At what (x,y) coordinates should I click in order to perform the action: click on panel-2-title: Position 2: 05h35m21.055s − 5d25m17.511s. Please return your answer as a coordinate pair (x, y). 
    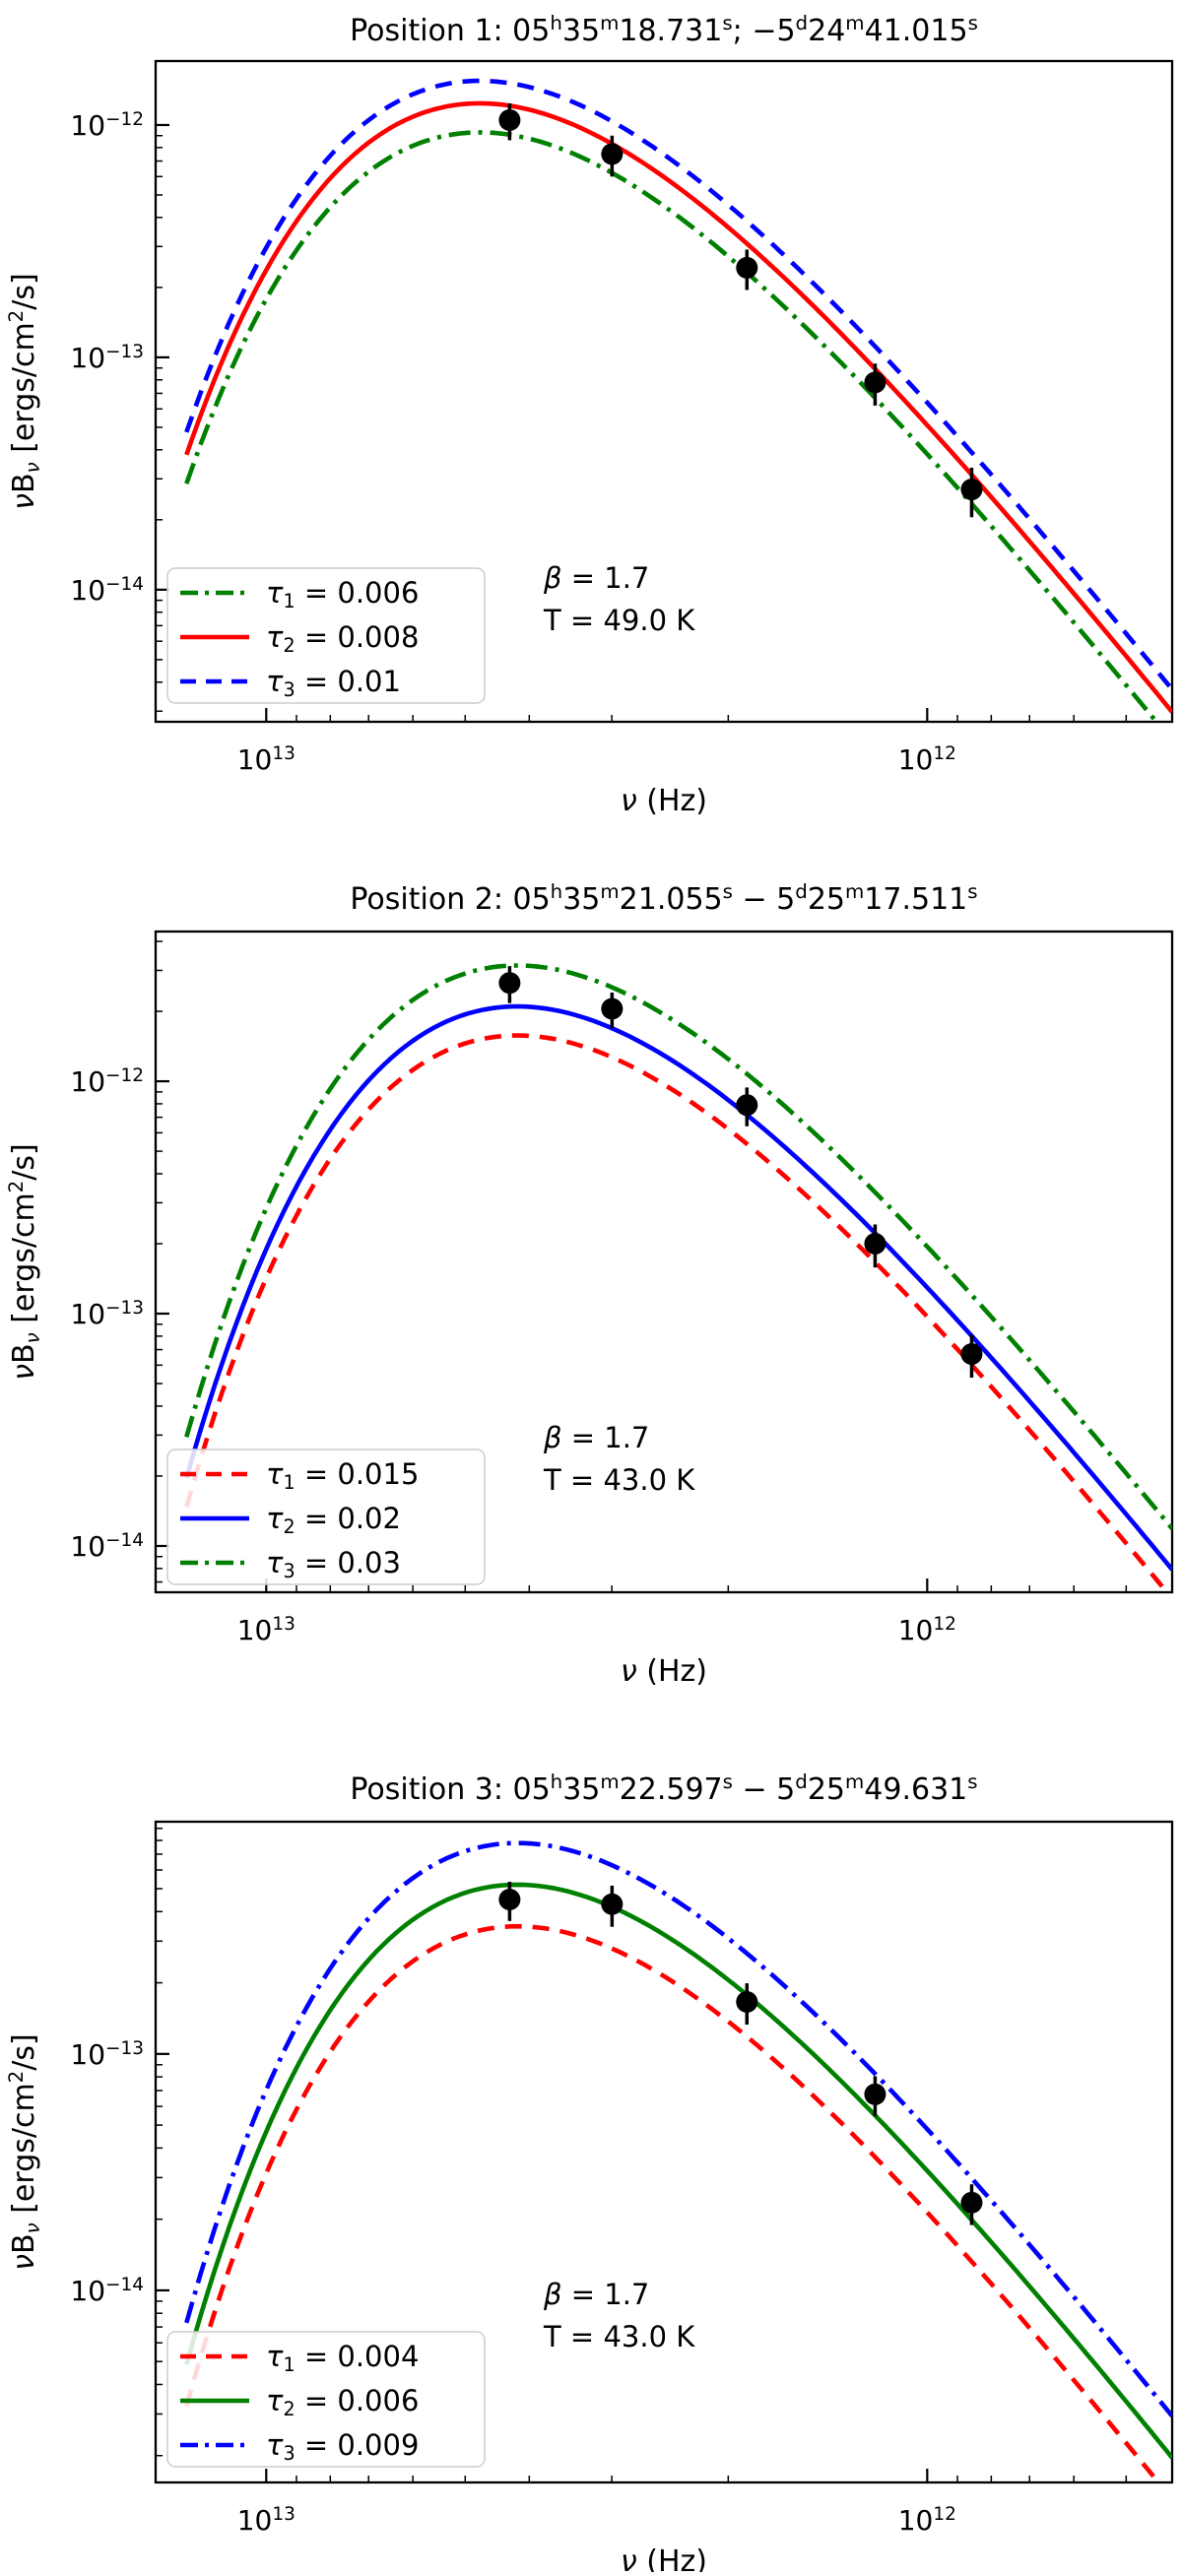
    Looking at the image, I should click on (663, 898).